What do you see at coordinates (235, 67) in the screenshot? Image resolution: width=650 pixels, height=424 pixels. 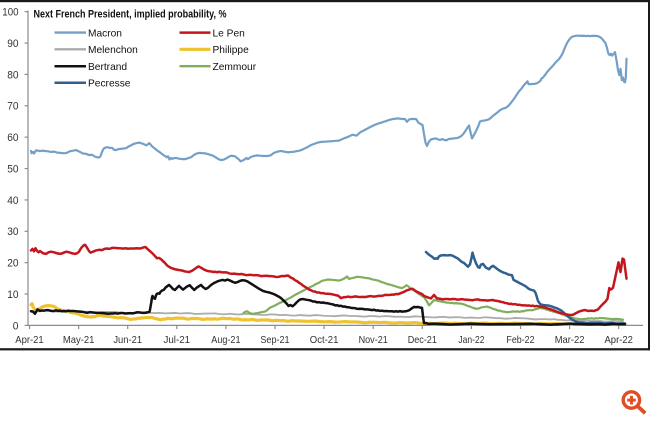 I see `svg-text: Zemmour` at bounding box center [235, 67].